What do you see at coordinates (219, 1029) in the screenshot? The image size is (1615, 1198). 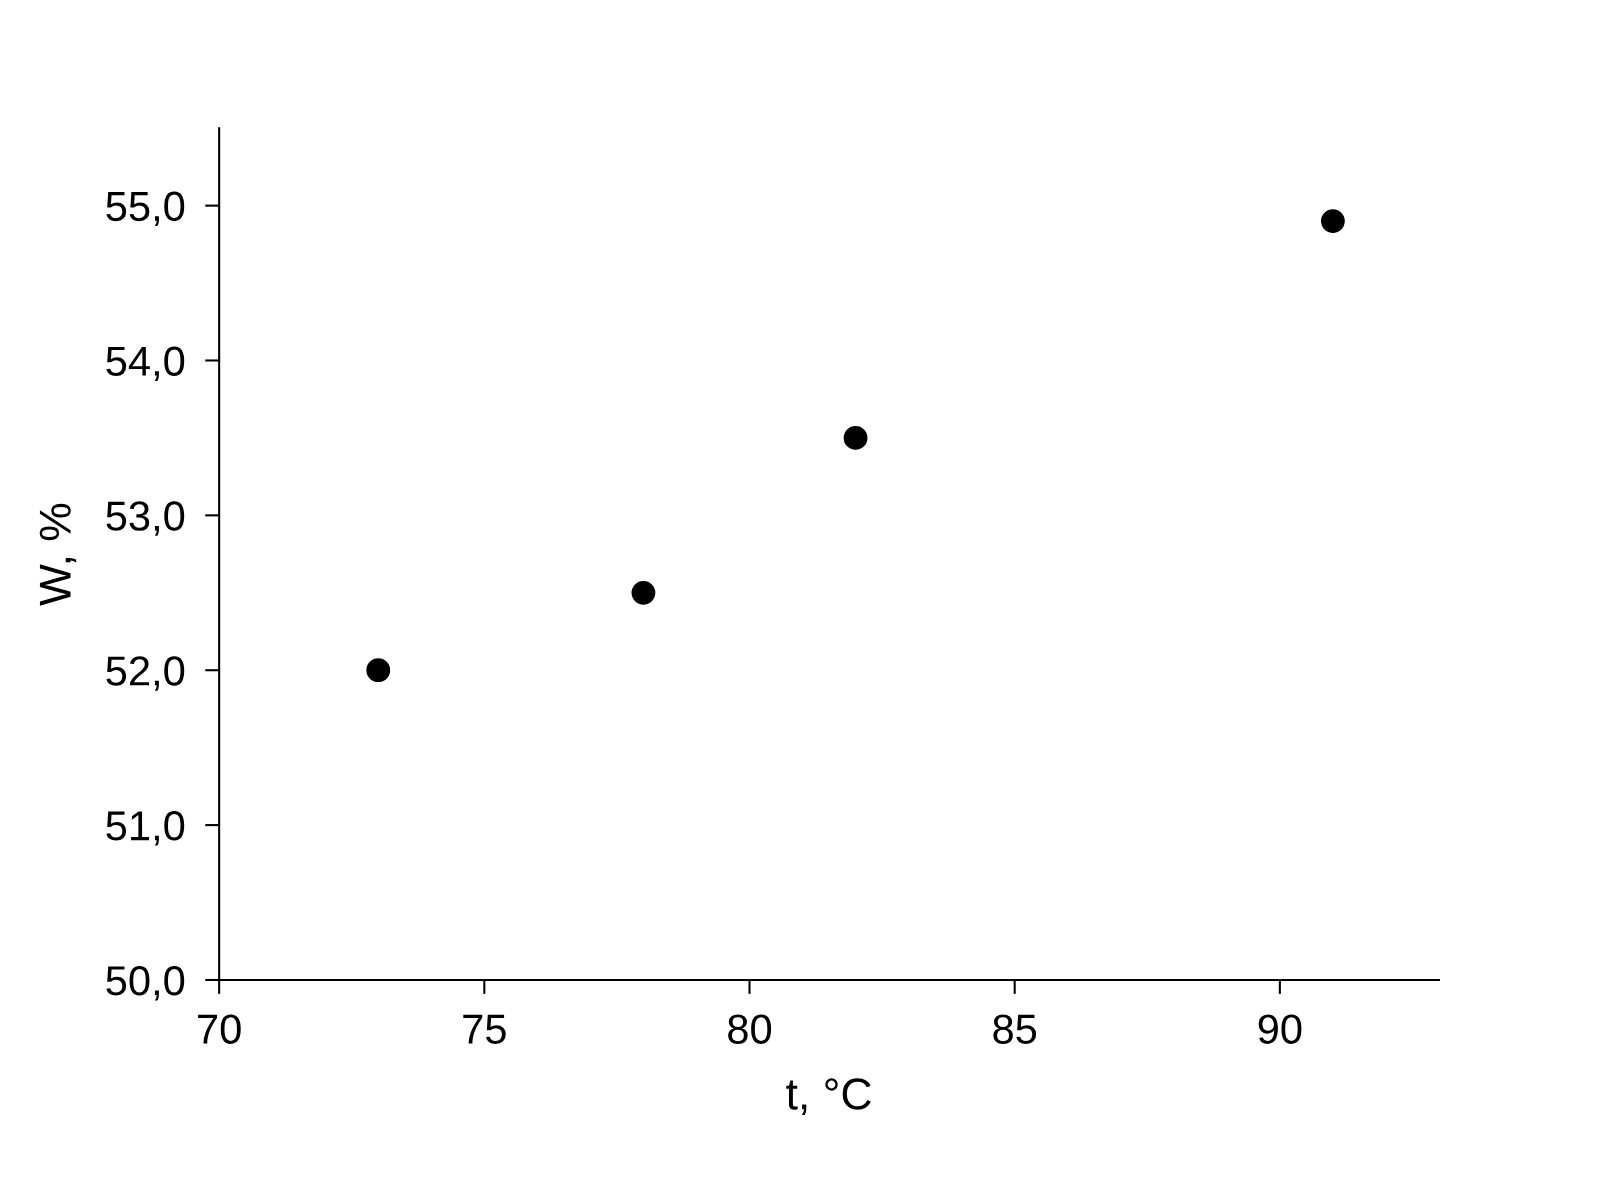 I see `x-tick-label: 70` at bounding box center [219, 1029].